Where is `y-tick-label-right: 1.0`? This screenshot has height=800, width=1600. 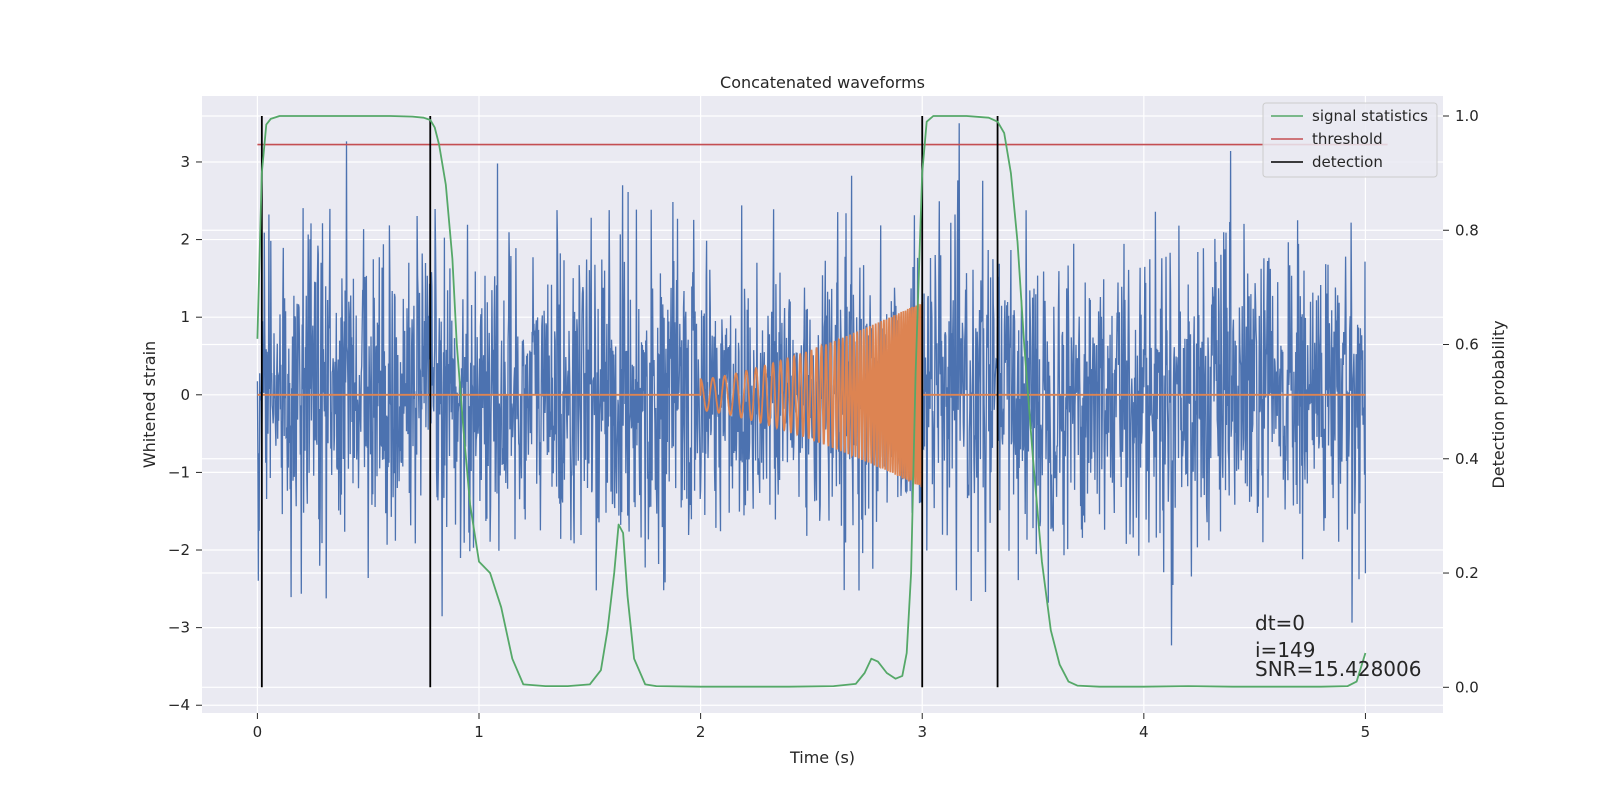
y-tick-label-right: 1.0 is located at coordinates (1467, 116).